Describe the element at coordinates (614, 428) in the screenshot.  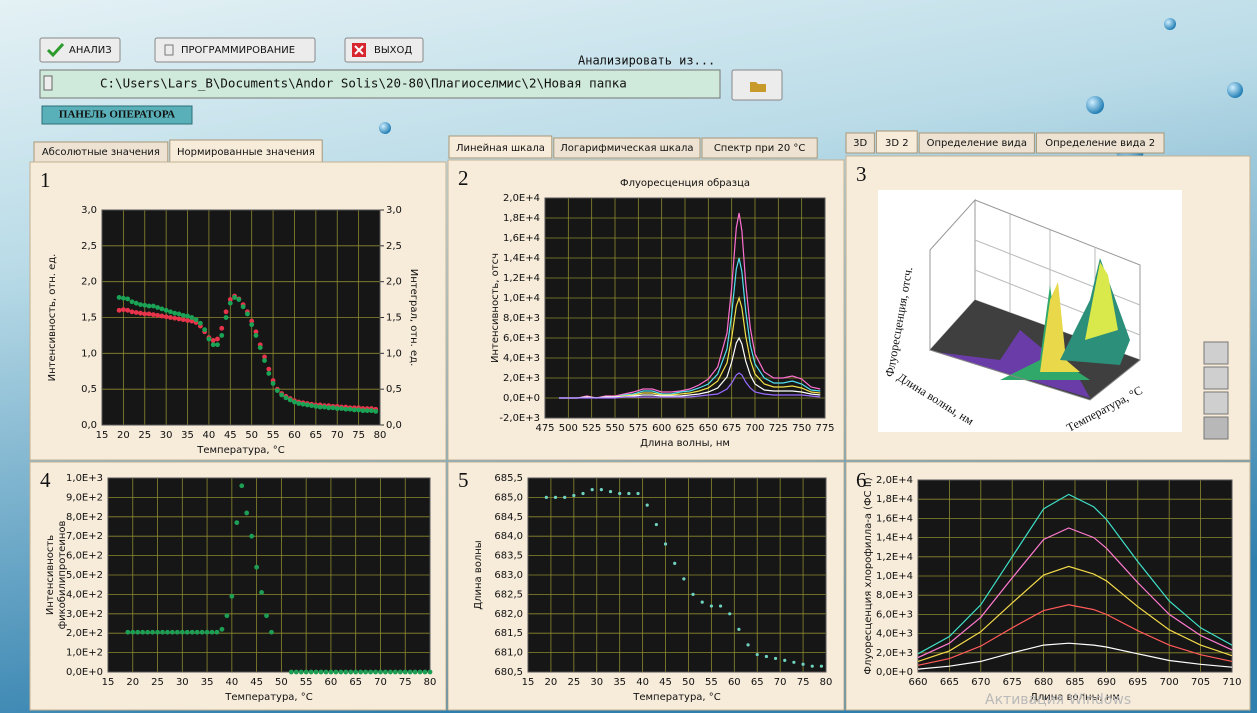
I see `x-tick-label: 550` at that location.